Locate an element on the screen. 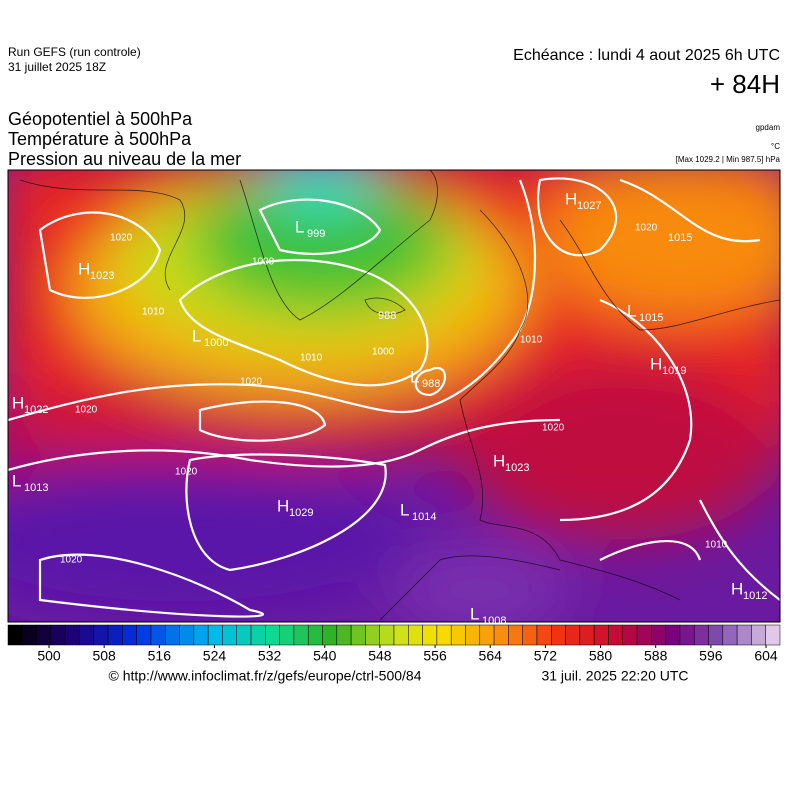 The height and width of the screenshot is (789, 788). center-value: 1008 is located at coordinates (494, 621).